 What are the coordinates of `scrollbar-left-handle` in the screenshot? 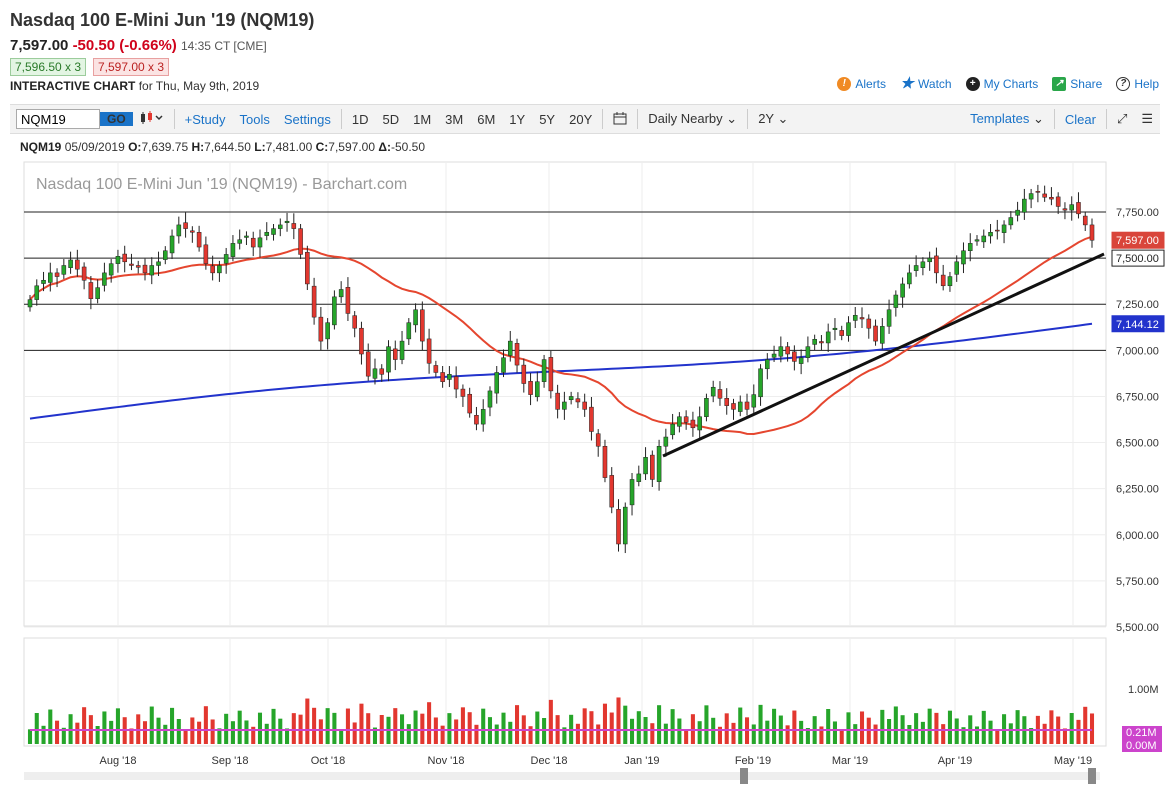 It's located at (744, 776).